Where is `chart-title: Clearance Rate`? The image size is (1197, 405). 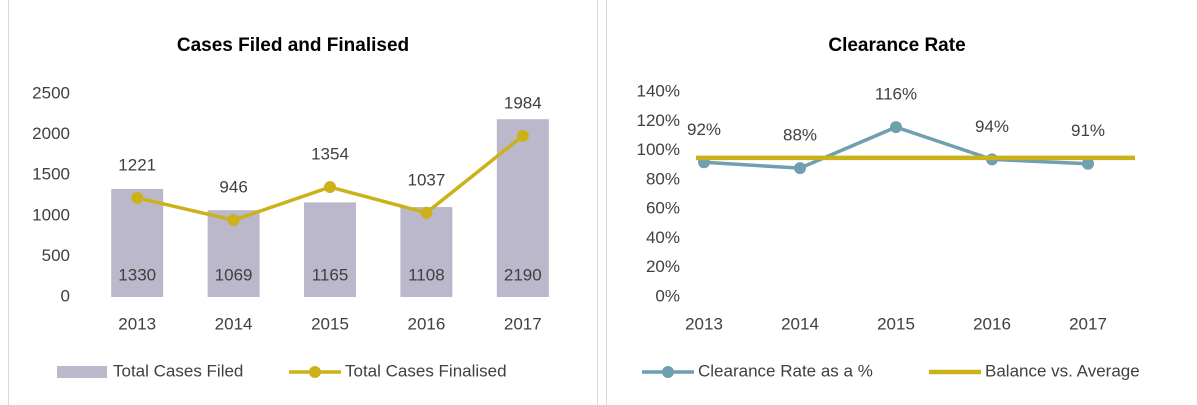 chart-title: Clearance Rate is located at coordinates (896, 45).